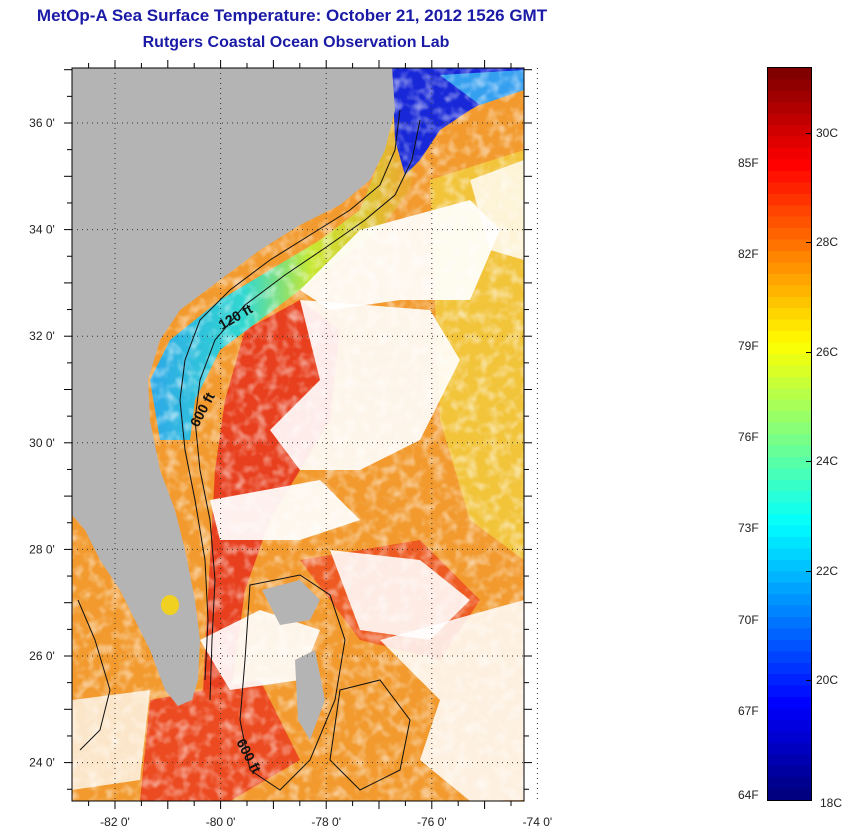  I want to click on fahrenheit-label: 73F, so click(748, 528).